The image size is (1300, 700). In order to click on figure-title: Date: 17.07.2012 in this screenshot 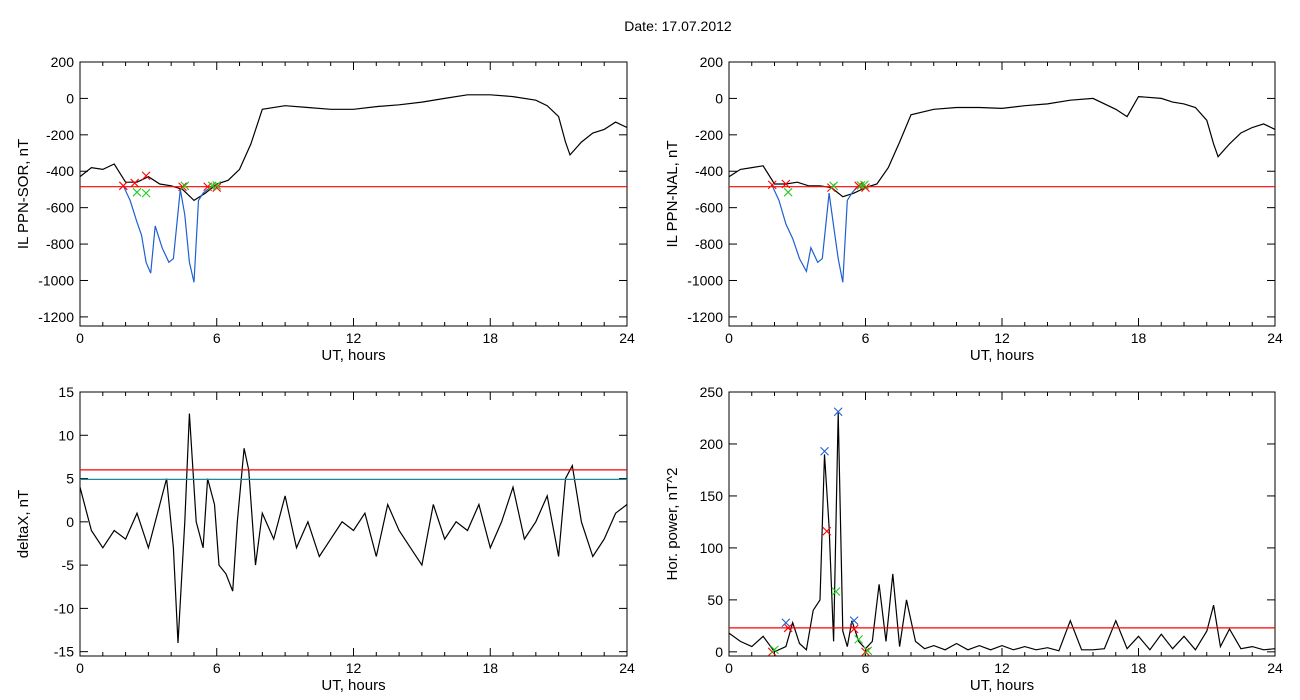, I will do `click(678, 26)`.